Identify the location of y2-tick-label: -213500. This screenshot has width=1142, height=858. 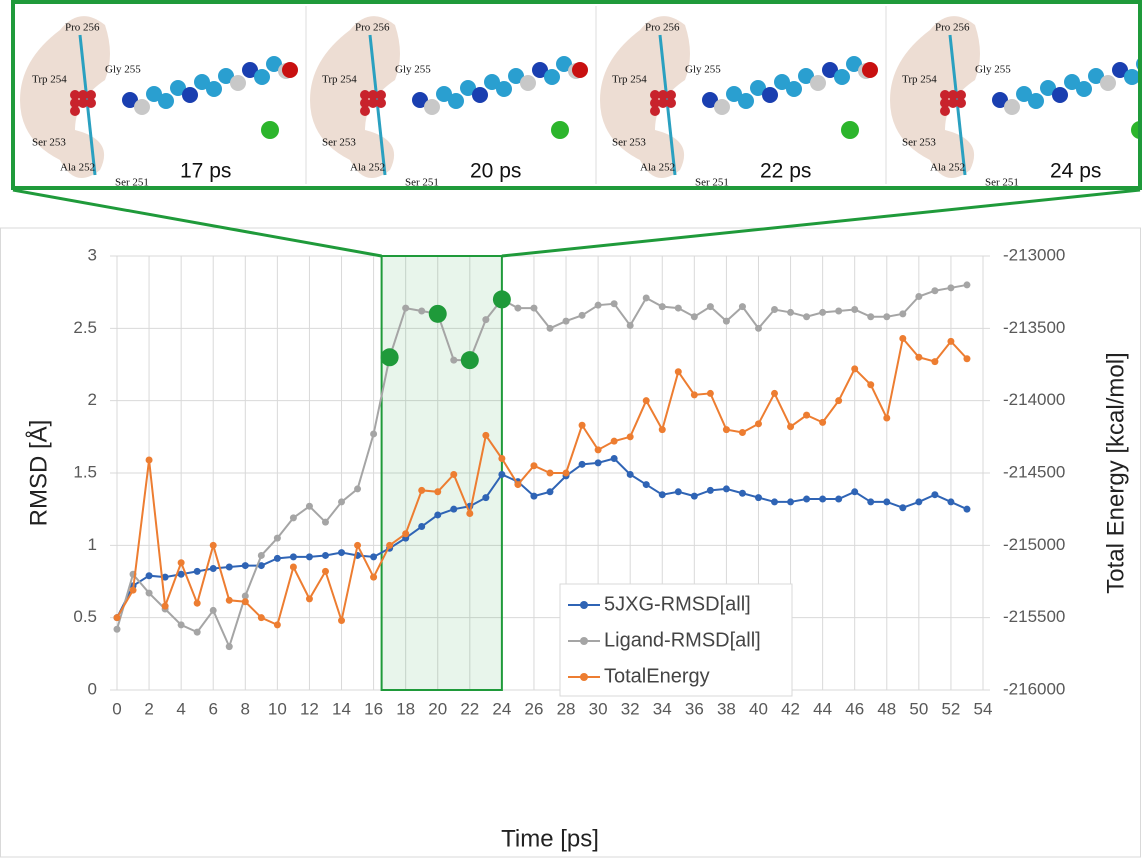
(1034, 327).